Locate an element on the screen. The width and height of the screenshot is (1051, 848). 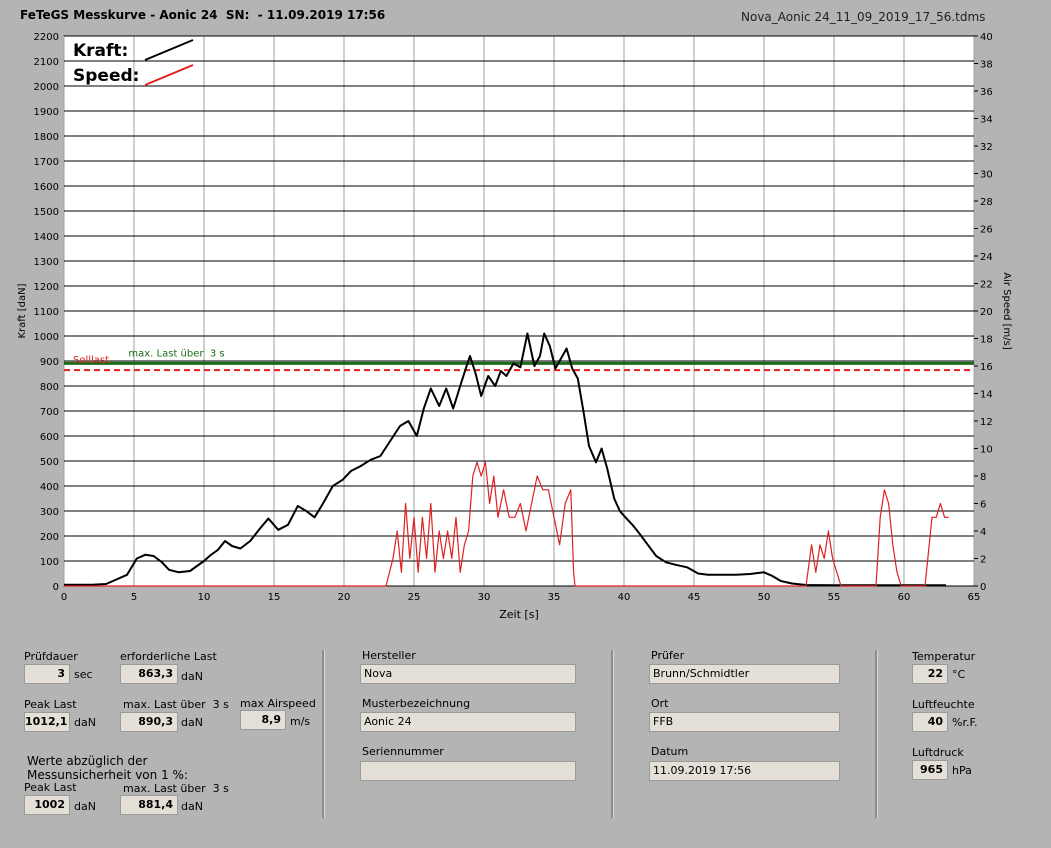
musterbezeichnung-label: Musterbezeichnung is located at coordinates (416, 703).